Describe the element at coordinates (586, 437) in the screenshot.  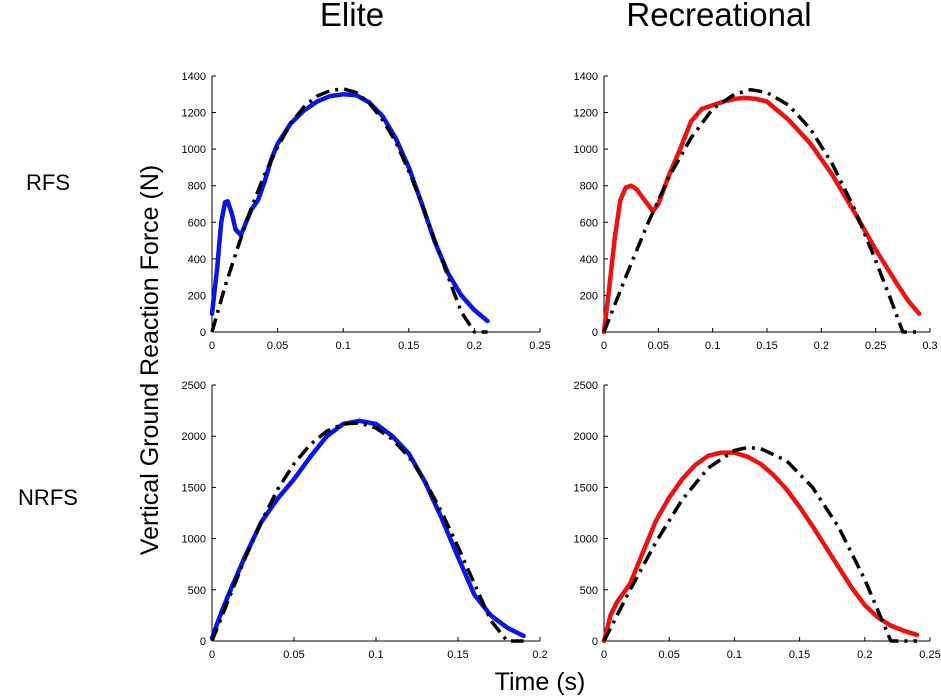
I see `recreational-nrfs-y-tick-label: 2000` at that location.